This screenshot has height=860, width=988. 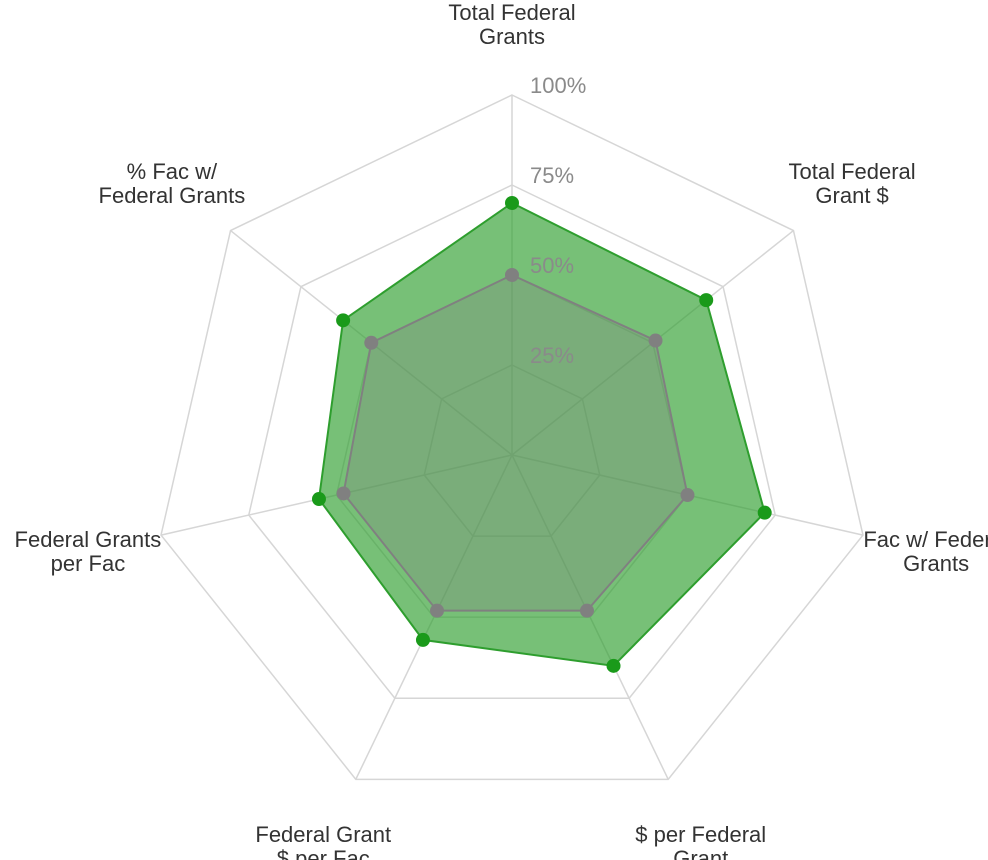 What do you see at coordinates (552, 265) in the screenshot?
I see `tick-label: 50%` at bounding box center [552, 265].